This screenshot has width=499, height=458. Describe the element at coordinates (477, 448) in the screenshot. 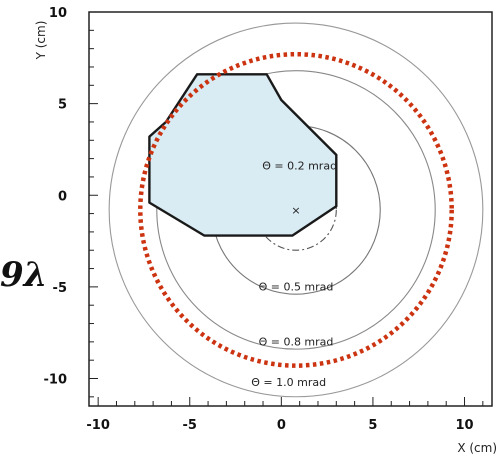

I see `x-axis-label: X (cm)` at that location.